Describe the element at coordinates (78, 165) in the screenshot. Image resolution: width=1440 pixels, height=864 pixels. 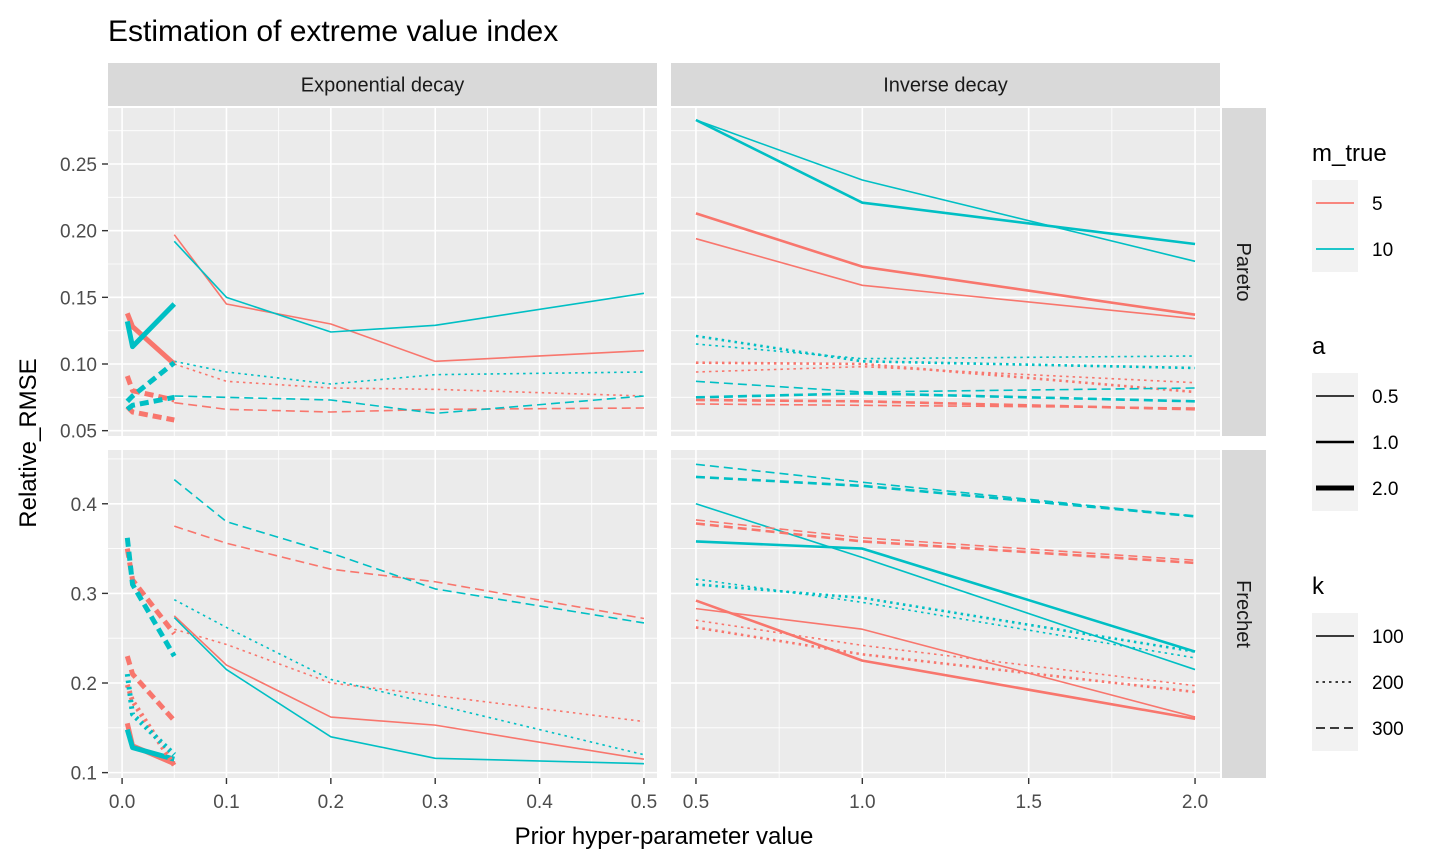
I see `y-tick-label: 0.25` at that location.